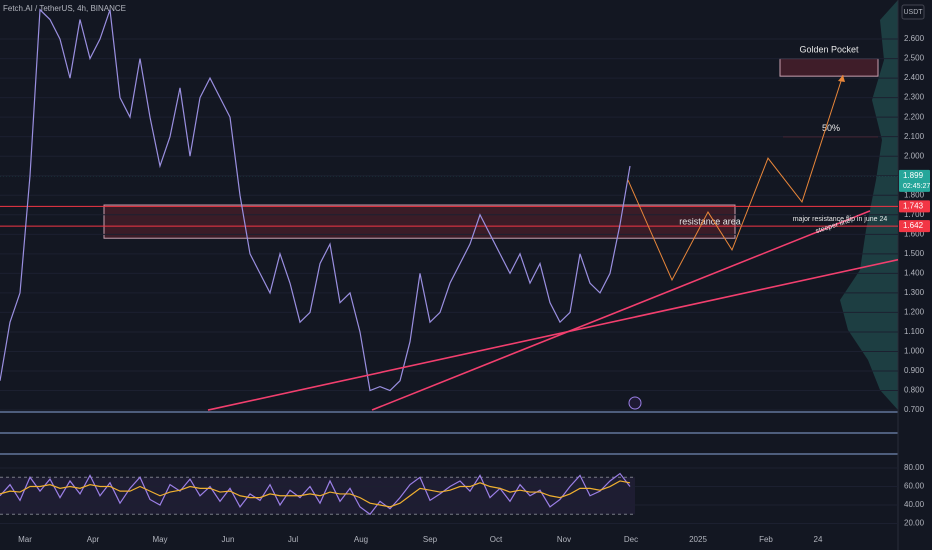 The height and width of the screenshot is (550, 932). I want to click on golden-pocket, so click(829, 67).